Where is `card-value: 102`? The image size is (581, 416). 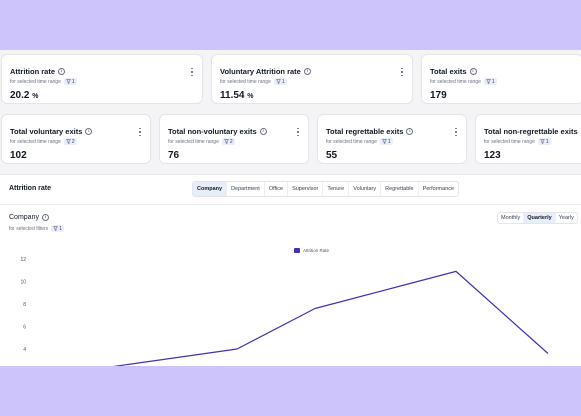
card-value: 102 is located at coordinates (18, 155).